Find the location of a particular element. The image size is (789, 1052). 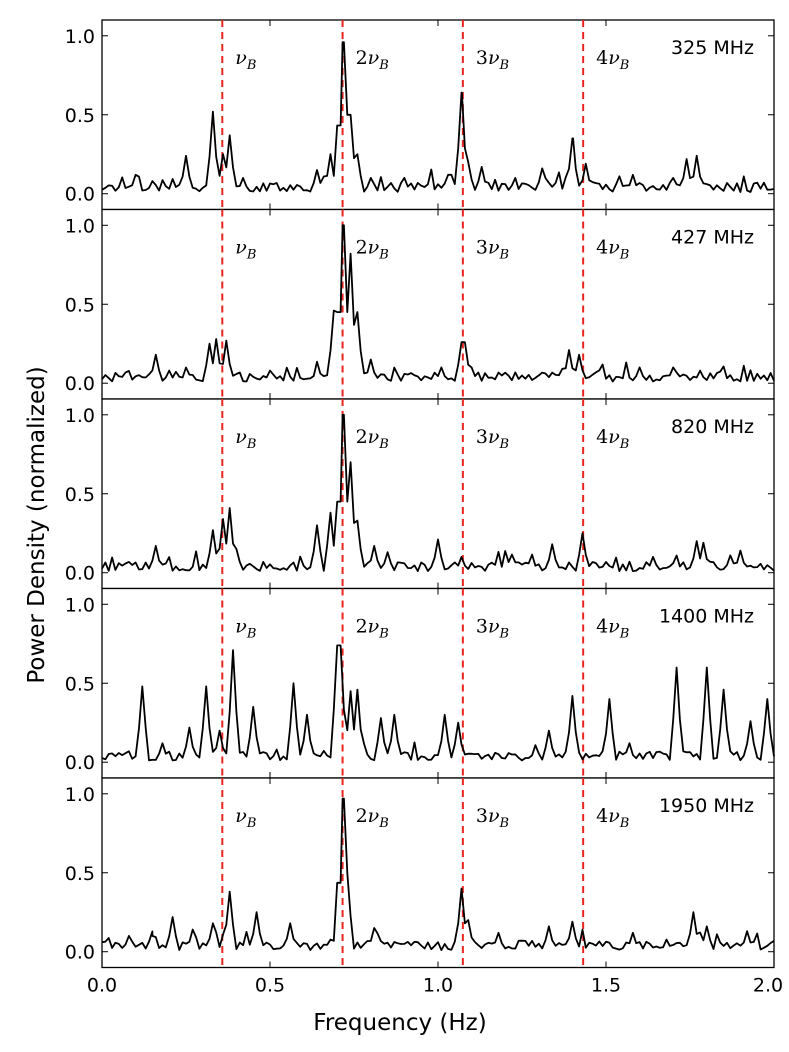

x-tick-label: 0.5 is located at coordinates (270, 986).